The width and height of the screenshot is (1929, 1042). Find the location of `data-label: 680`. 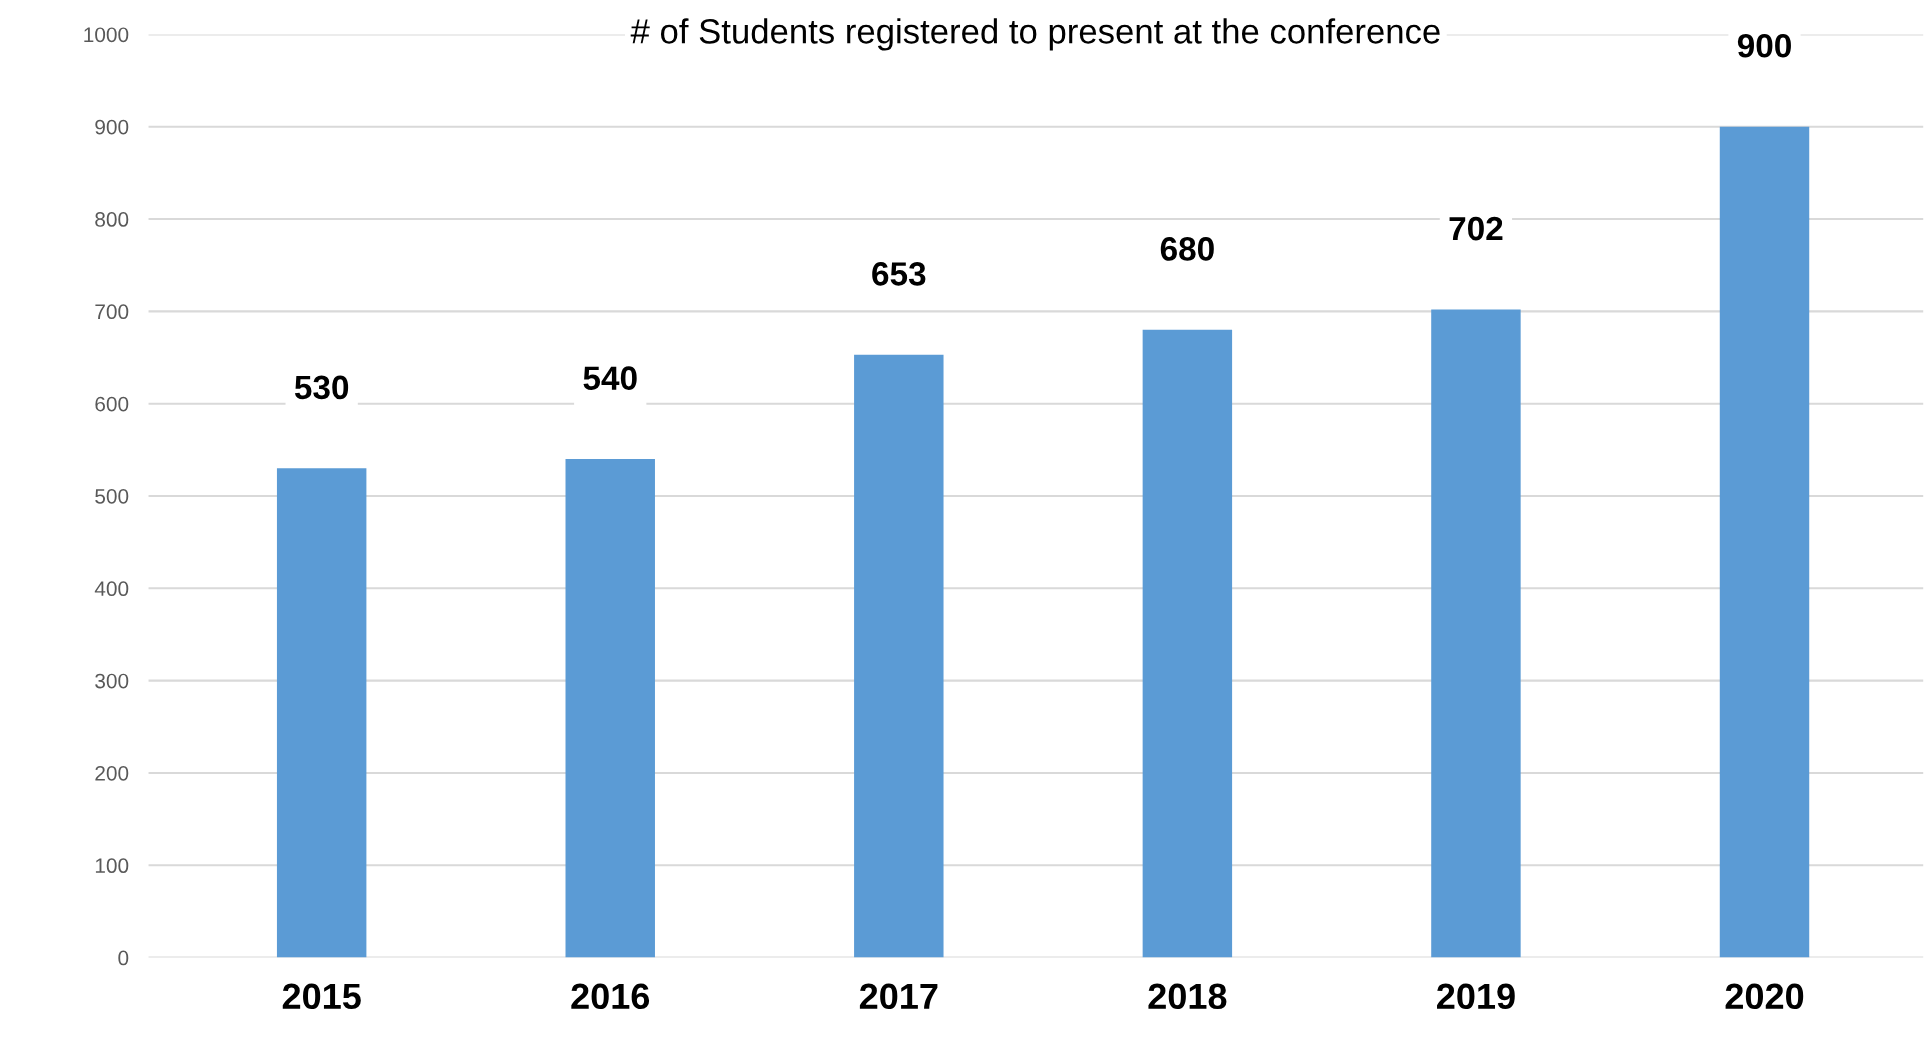

data-label: 680 is located at coordinates (1187, 249).